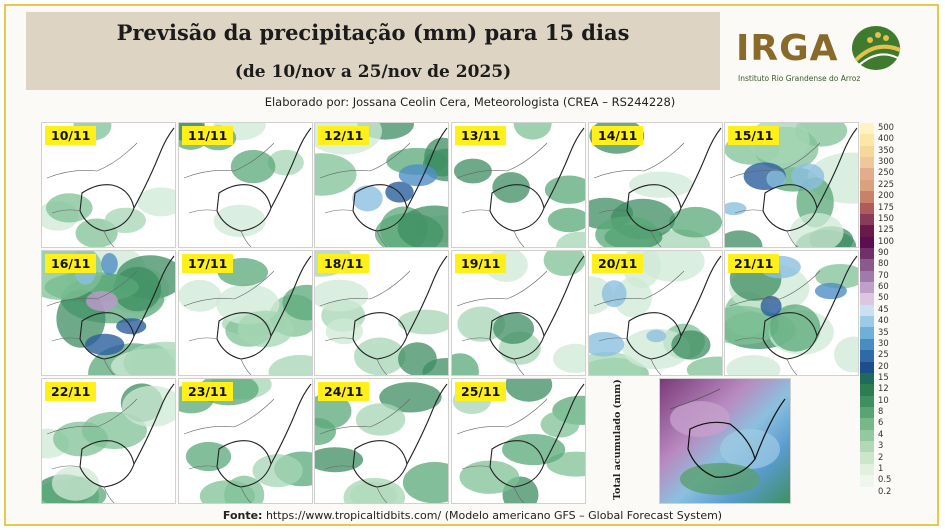 The width and height of the screenshot is (945, 532). I want to click on logo-wordmark: IRGA, so click(787, 48).